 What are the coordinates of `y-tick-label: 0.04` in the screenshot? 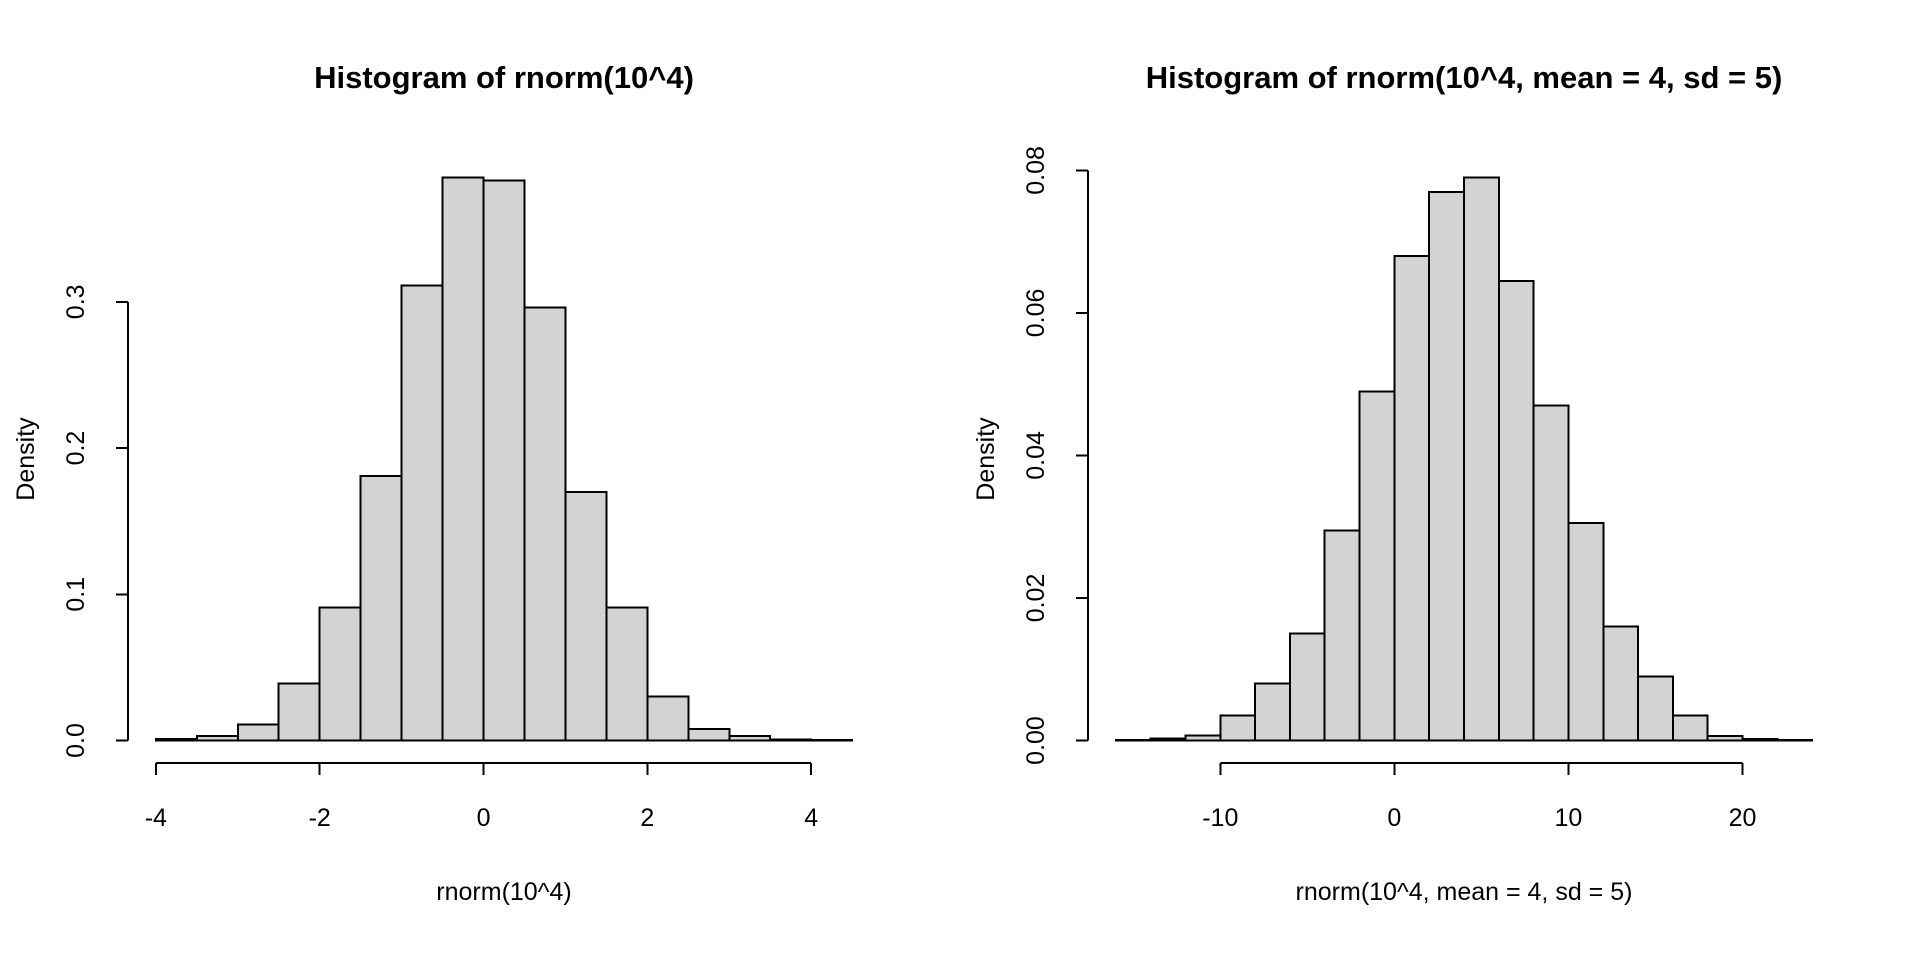 It's located at (1036, 455).